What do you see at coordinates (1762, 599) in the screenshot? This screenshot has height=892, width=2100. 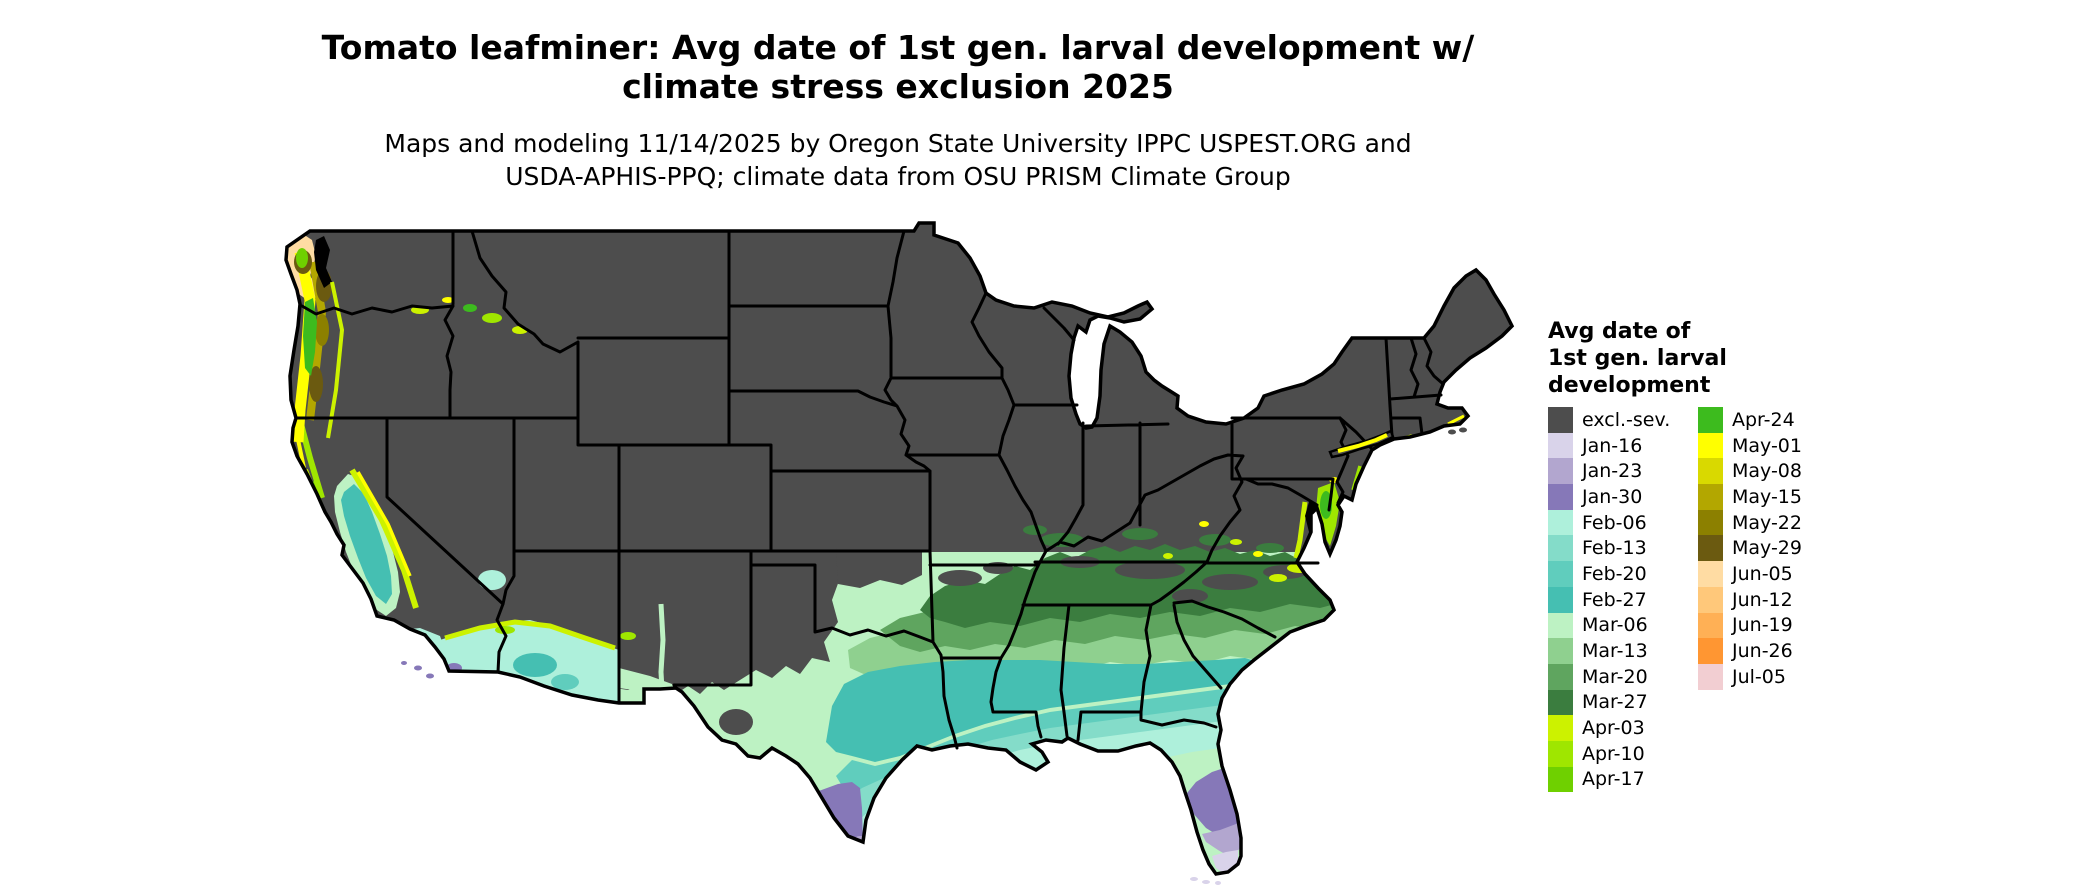 I see `legend-label: Jun-12` at bounding box center [1762, 599].